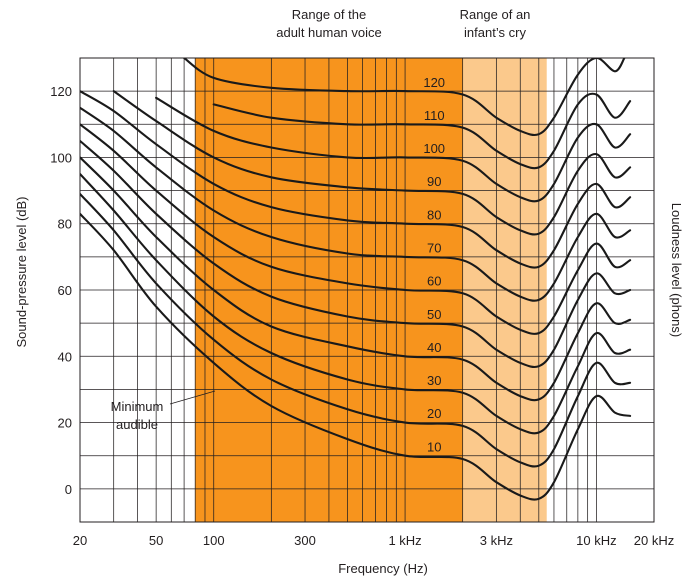 The height and width of the screenshot is (579, 687). What do you see at coordinates (434, 347) in the screenshot?
I see `phon-label: 40` at bounding box center [434, 347].